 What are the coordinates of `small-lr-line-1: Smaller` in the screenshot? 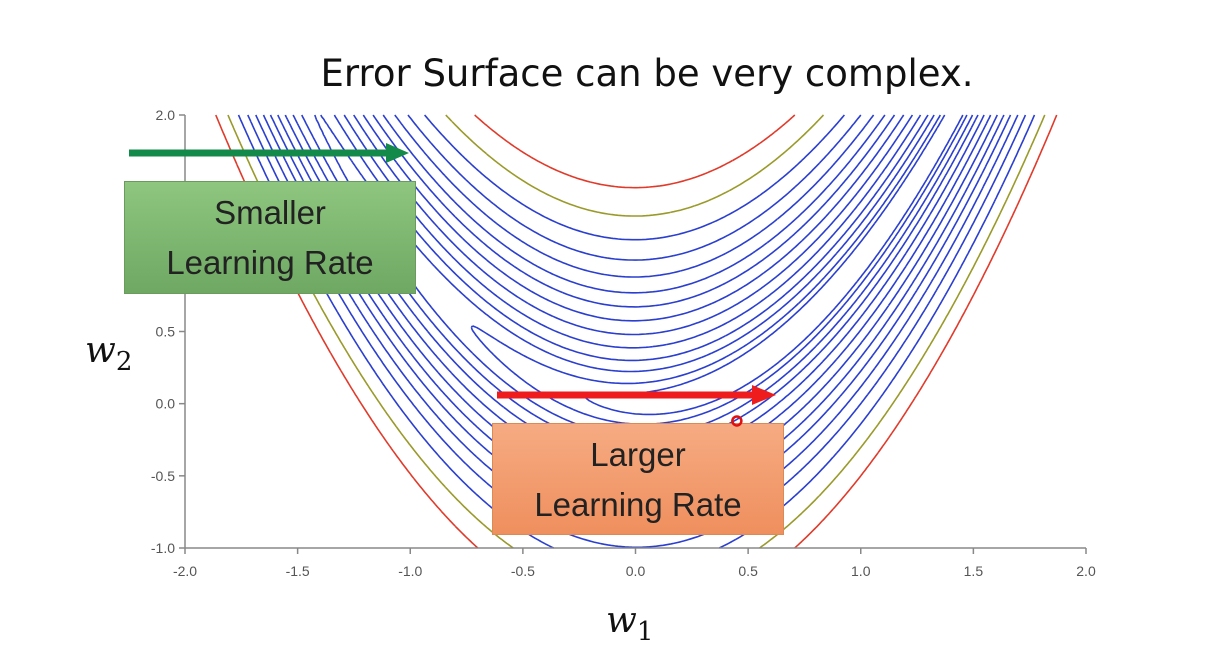 It's located at (270, 212).